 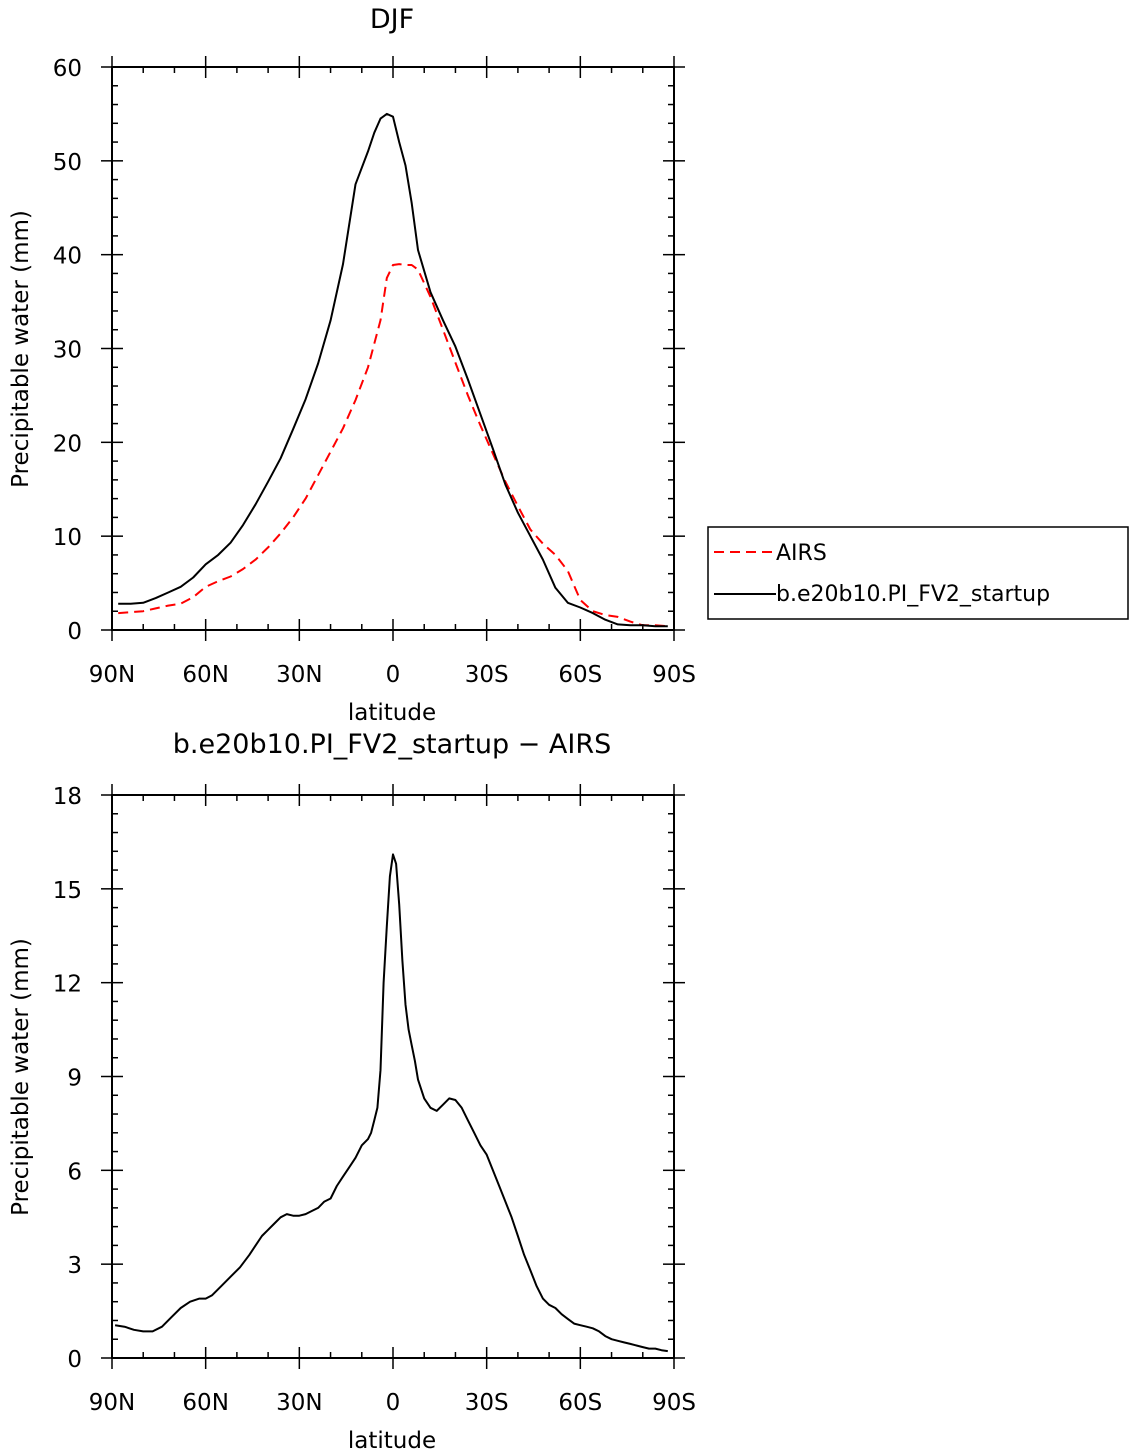 I want to click on top-chart-title: DJF, so click(x=392, y=19).